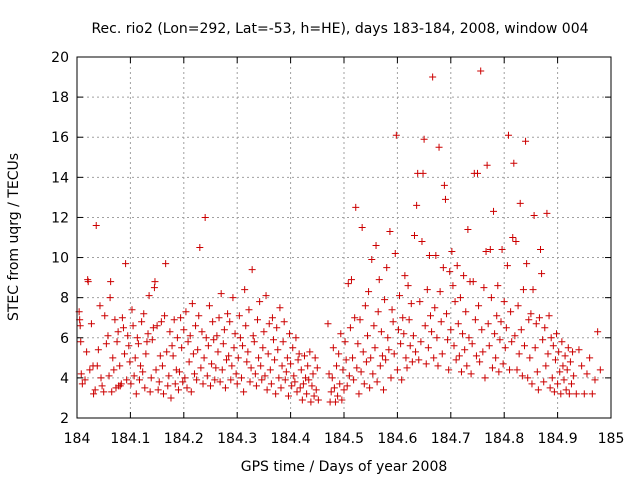 This screenshot has height=480, width=640. What do you see at coordinates (130, 439) in the screenshot?
I see `x-tick-label: 184.1` at bounding box center [130, 439].